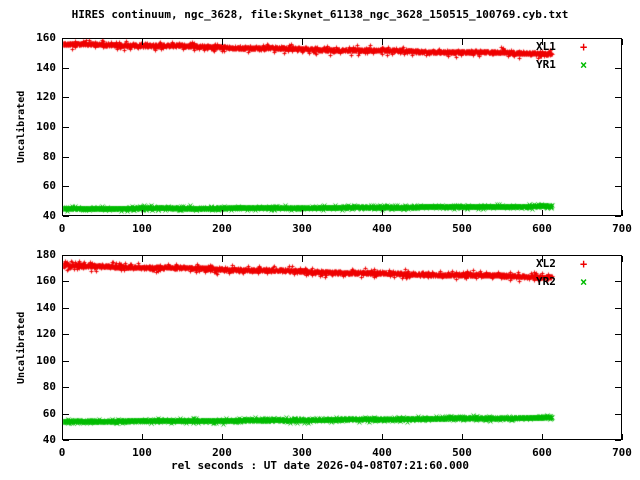  What do you see at coordinates (46, 126) in the screenshot?
I see `y-tick-label-top: 100` at bounding box center [46, 126].